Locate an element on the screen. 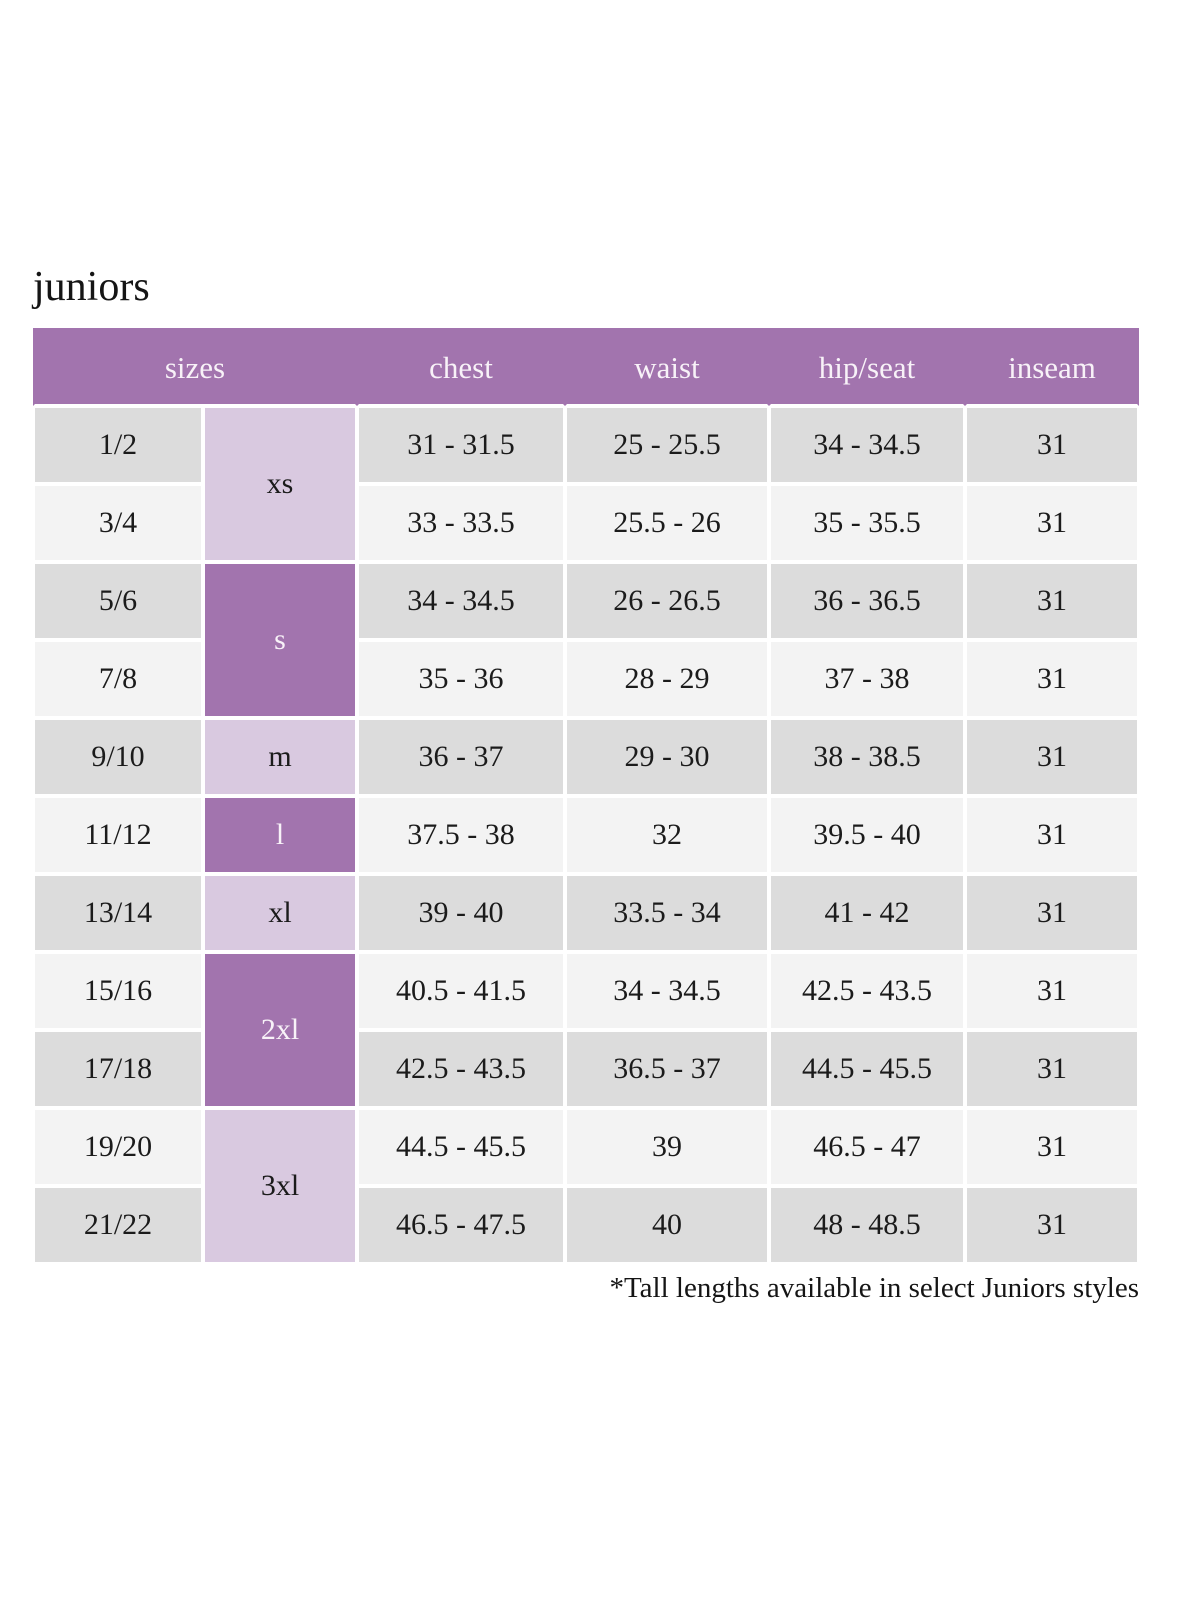 Image resolution: width=1200 pixels, height=1600 pixels. size-group-cell-l: l is located at coordinates (280, 835).